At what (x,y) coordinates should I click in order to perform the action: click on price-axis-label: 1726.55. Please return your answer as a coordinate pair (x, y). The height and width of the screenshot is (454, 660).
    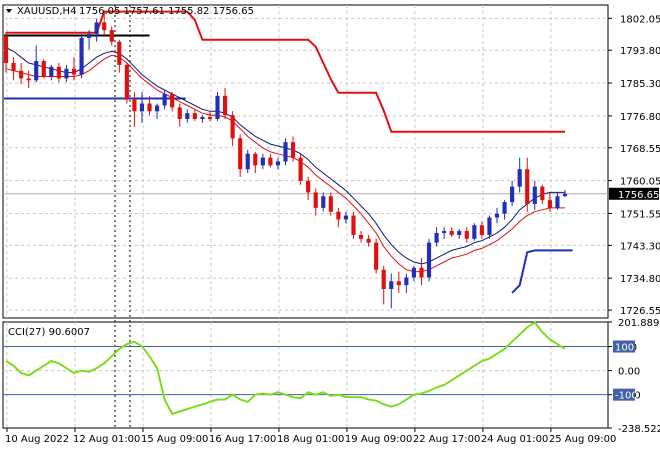
    Looking at the image, I should click on (640, 311).